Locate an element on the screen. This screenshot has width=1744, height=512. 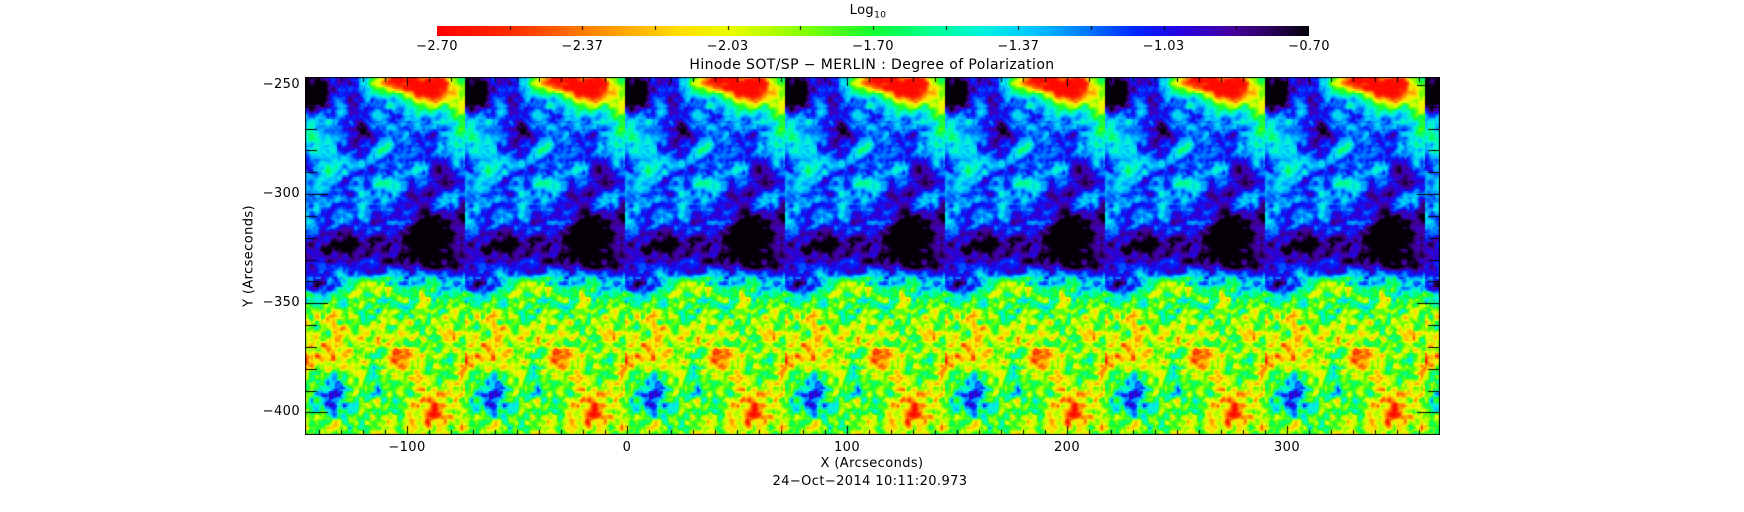
x-tick-label: 200 is located at coordinates (1067, 447).